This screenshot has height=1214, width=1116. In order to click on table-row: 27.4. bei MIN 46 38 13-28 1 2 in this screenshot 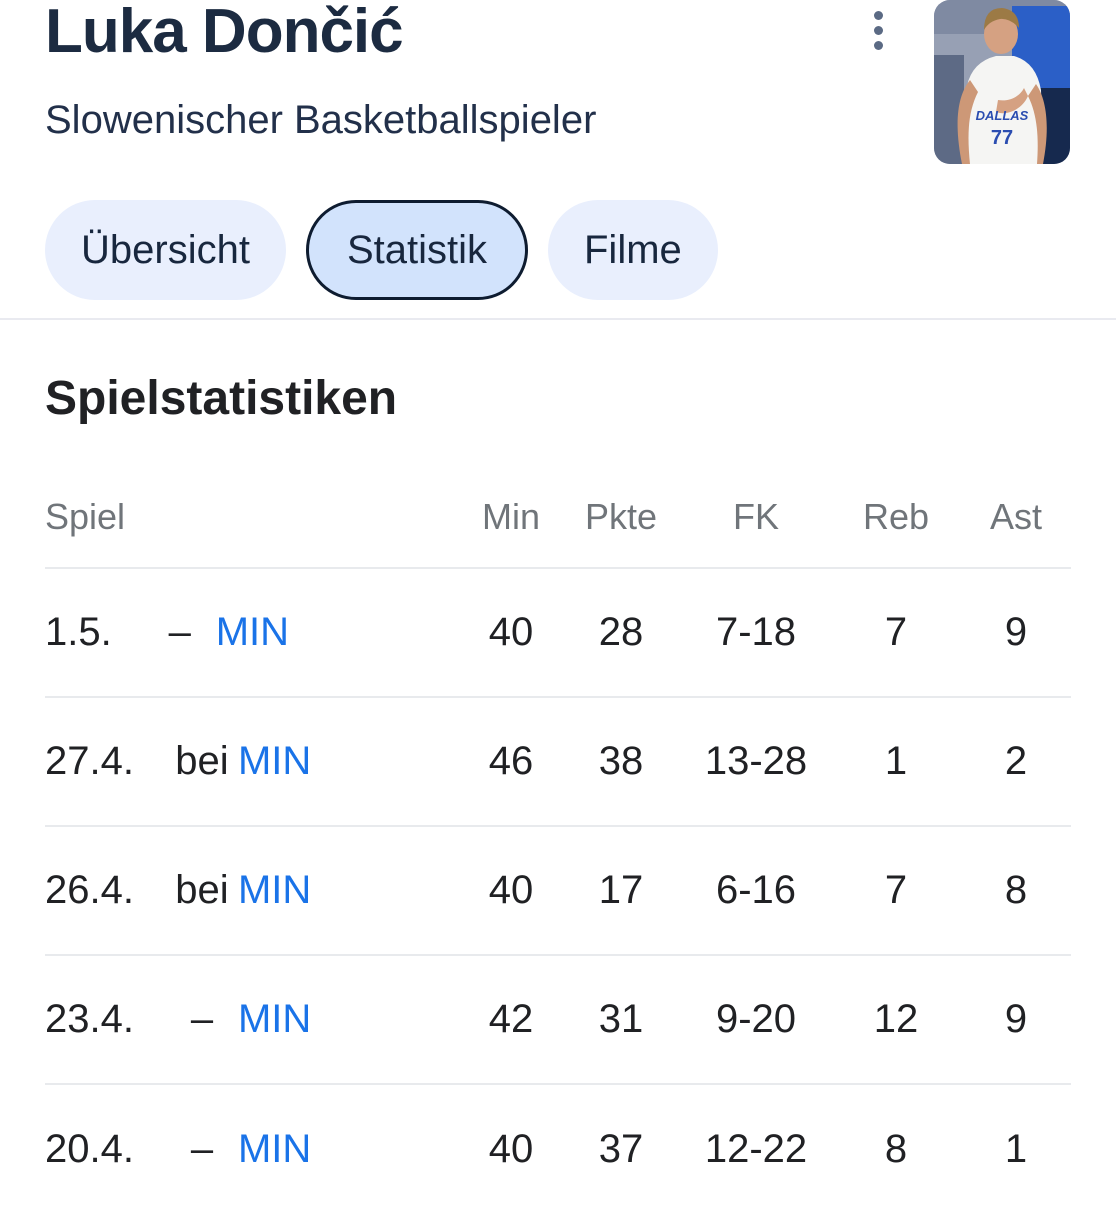, I will do `click(558, 762)`.